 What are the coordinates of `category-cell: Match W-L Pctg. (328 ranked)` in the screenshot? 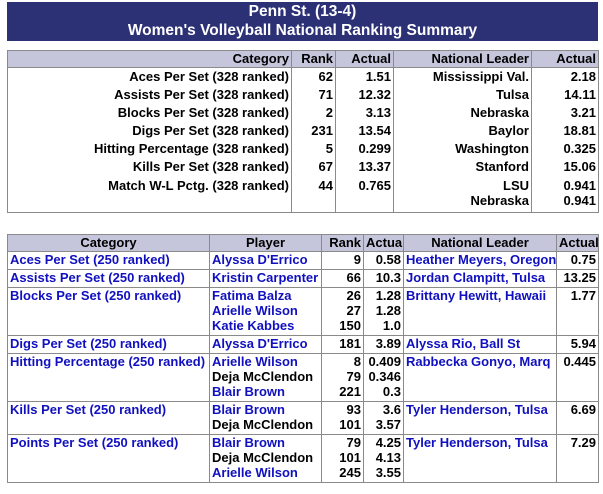 It's located at (149, 194).